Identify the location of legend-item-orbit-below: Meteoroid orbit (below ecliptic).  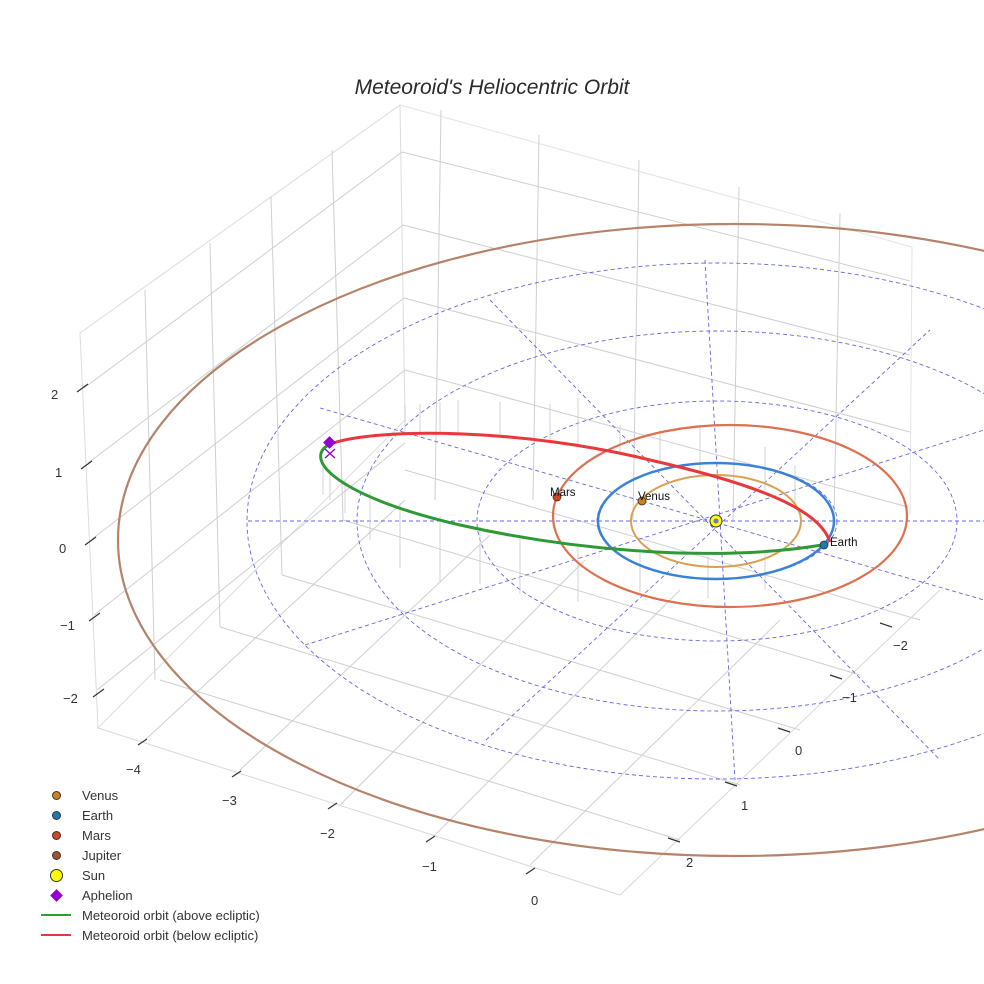
(148, 935).